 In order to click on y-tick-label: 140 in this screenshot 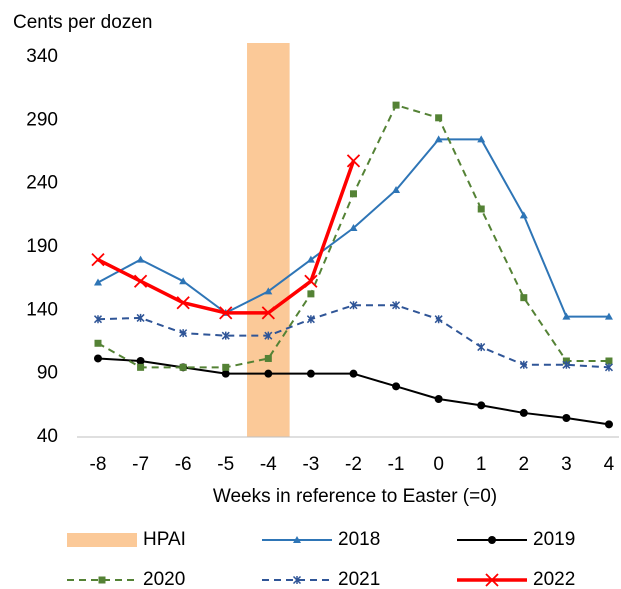, I will do `click(42, 309)`.